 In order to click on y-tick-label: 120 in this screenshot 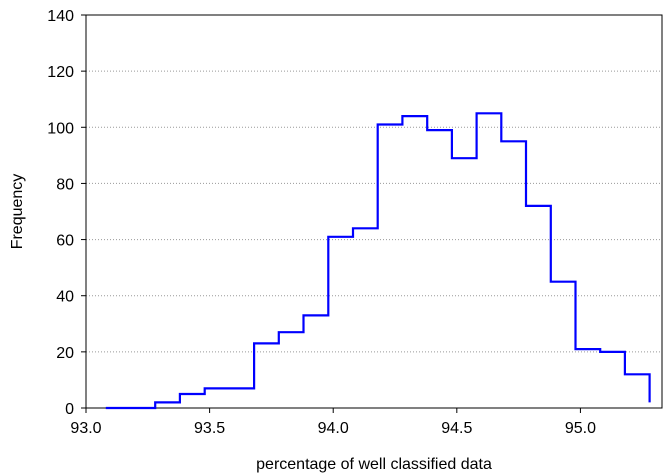, I will do `click(60, 72)`.